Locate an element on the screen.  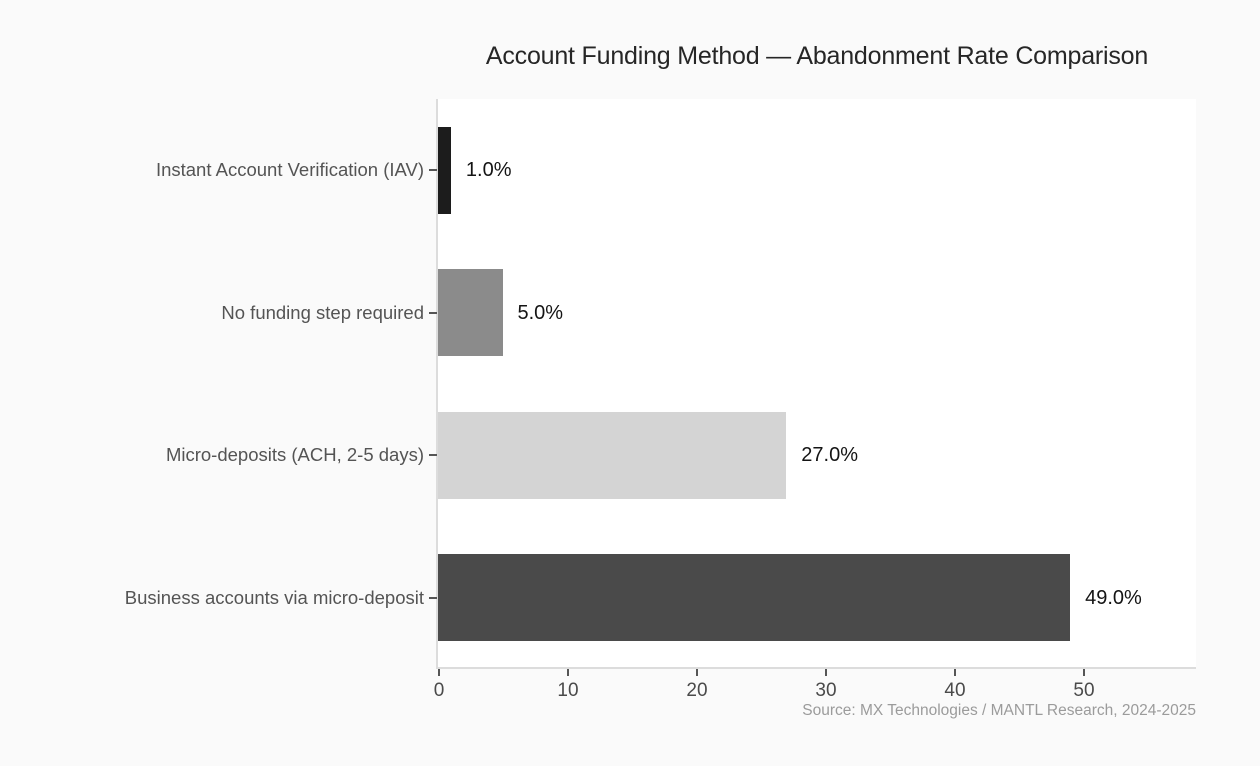
bar-value-label: 49.0% is located at coordinates (1113, 597).